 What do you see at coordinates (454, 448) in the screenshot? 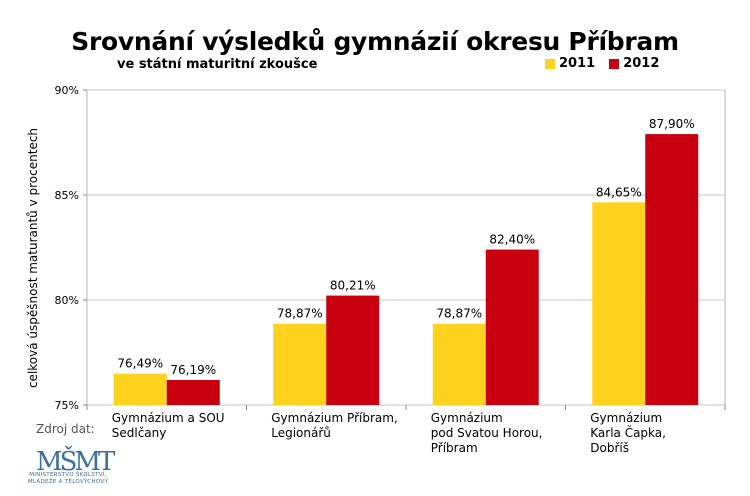
I see `x-tick-label: Příbram` at bounding box center [454, 448].